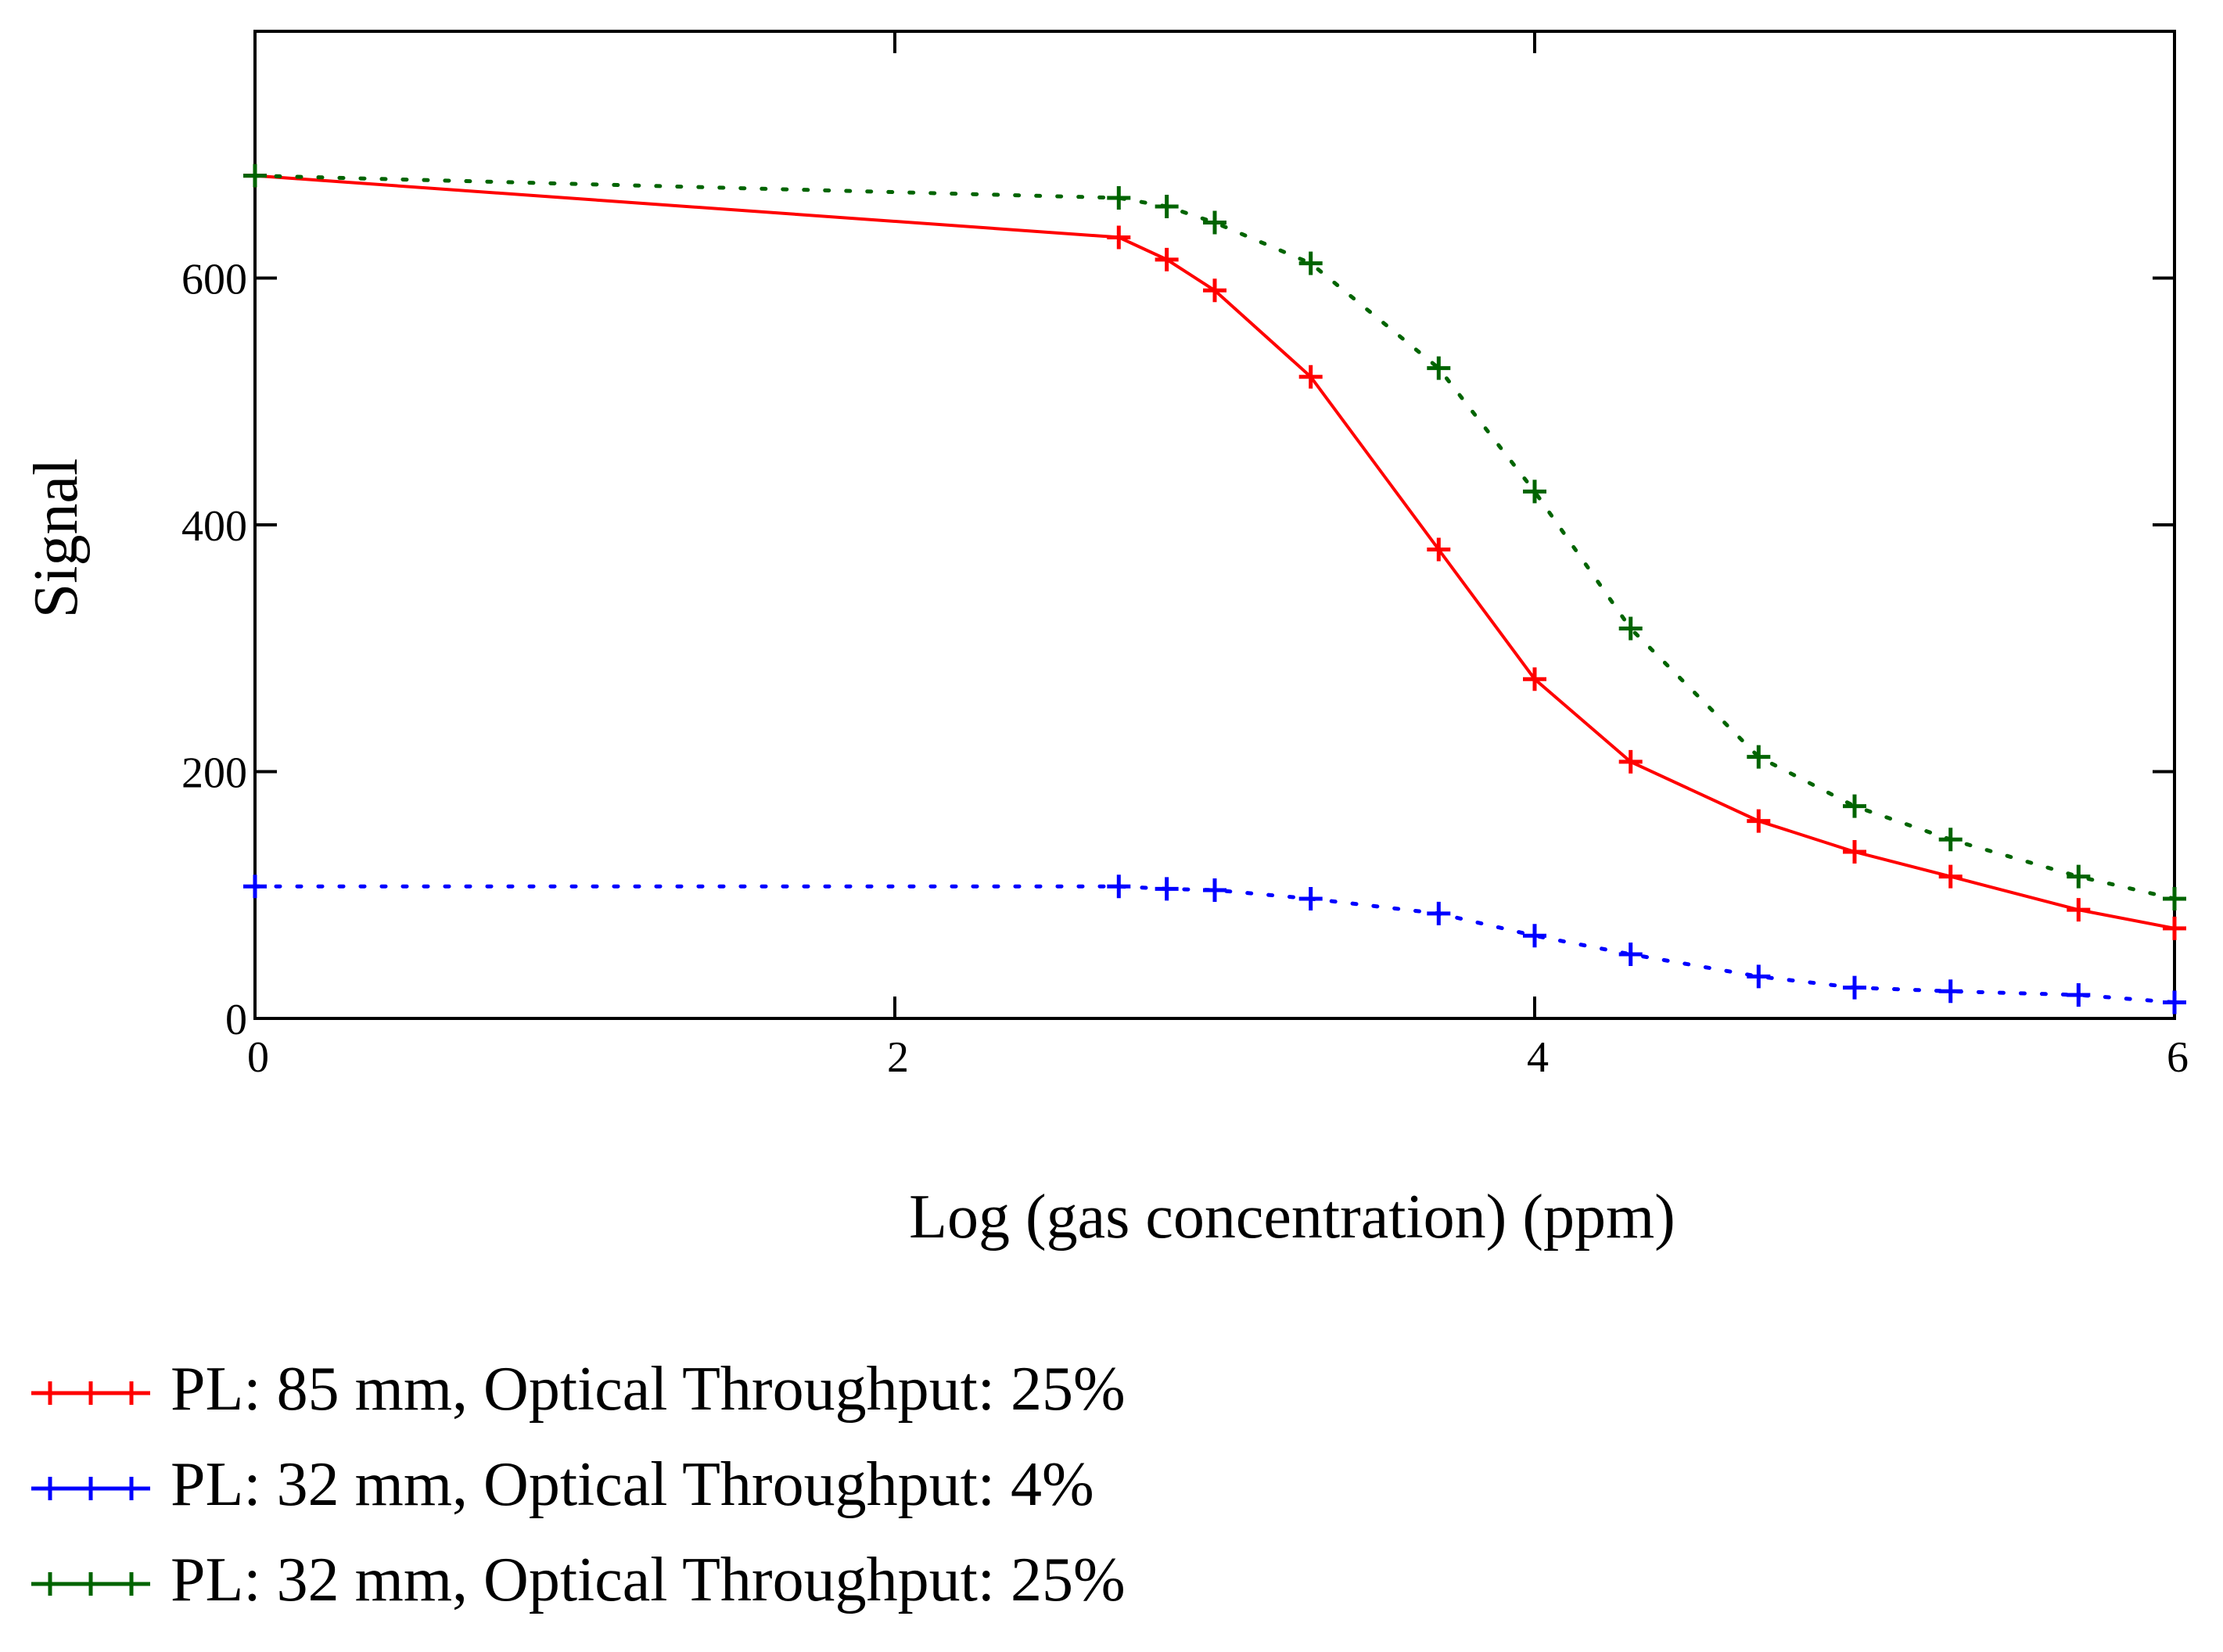 This screenshot has width=2223, height=1652. Describe the element at coordinates (1292, 1217) in the screenshot. I see `x-axis-title: Log (gas concentration) (ppm)` at that location.